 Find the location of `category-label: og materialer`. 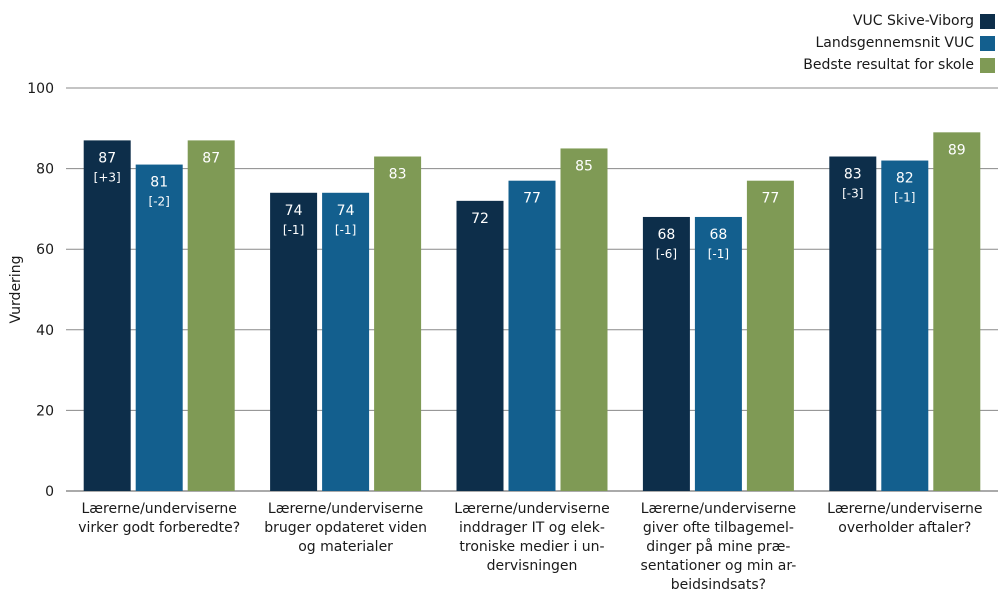

category-label: og materialer is located at coordinates (345, 547).